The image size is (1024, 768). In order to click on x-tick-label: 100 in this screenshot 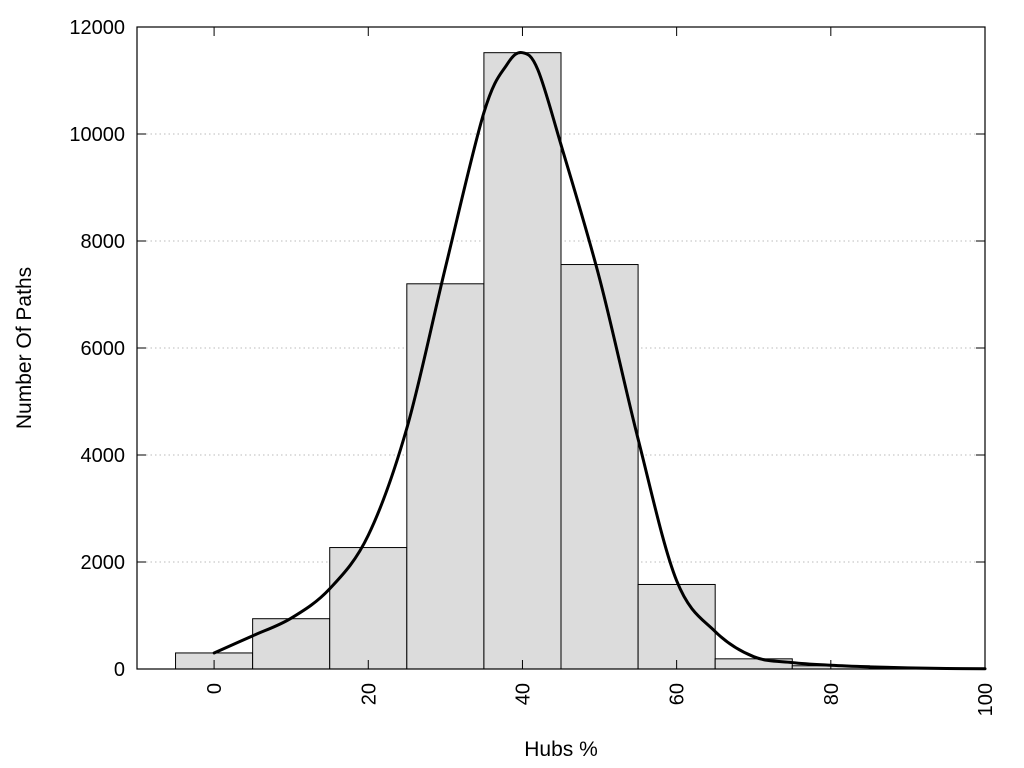, I will do `click(986, 699)`.